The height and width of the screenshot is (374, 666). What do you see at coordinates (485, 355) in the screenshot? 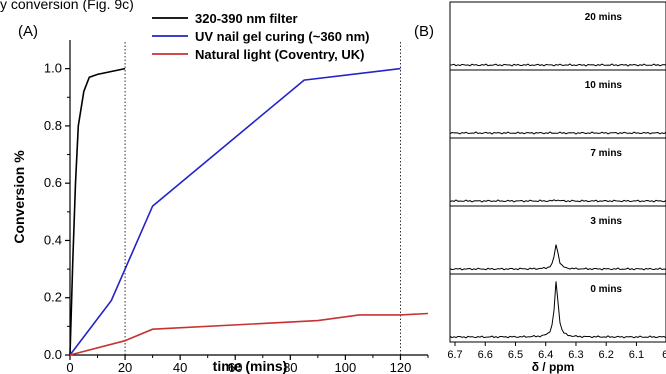
I see `ppm-tick-label: 6.6` at bounding box center [485, 355].